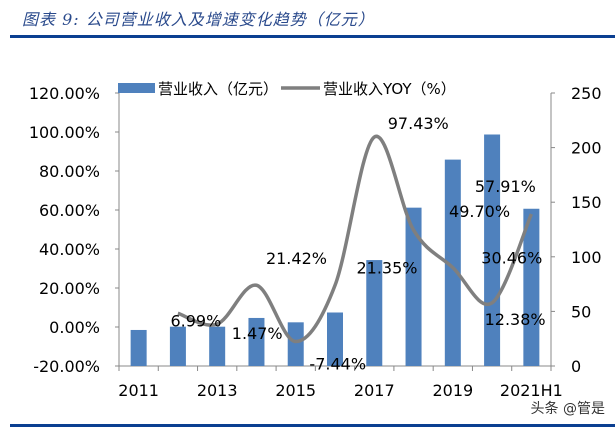 Image resolution: width=615 pixels, height=431 pixels. Describe the element at coordinates (418, 123) in the screenshot. I see `data-label: 97.43%` at that location.